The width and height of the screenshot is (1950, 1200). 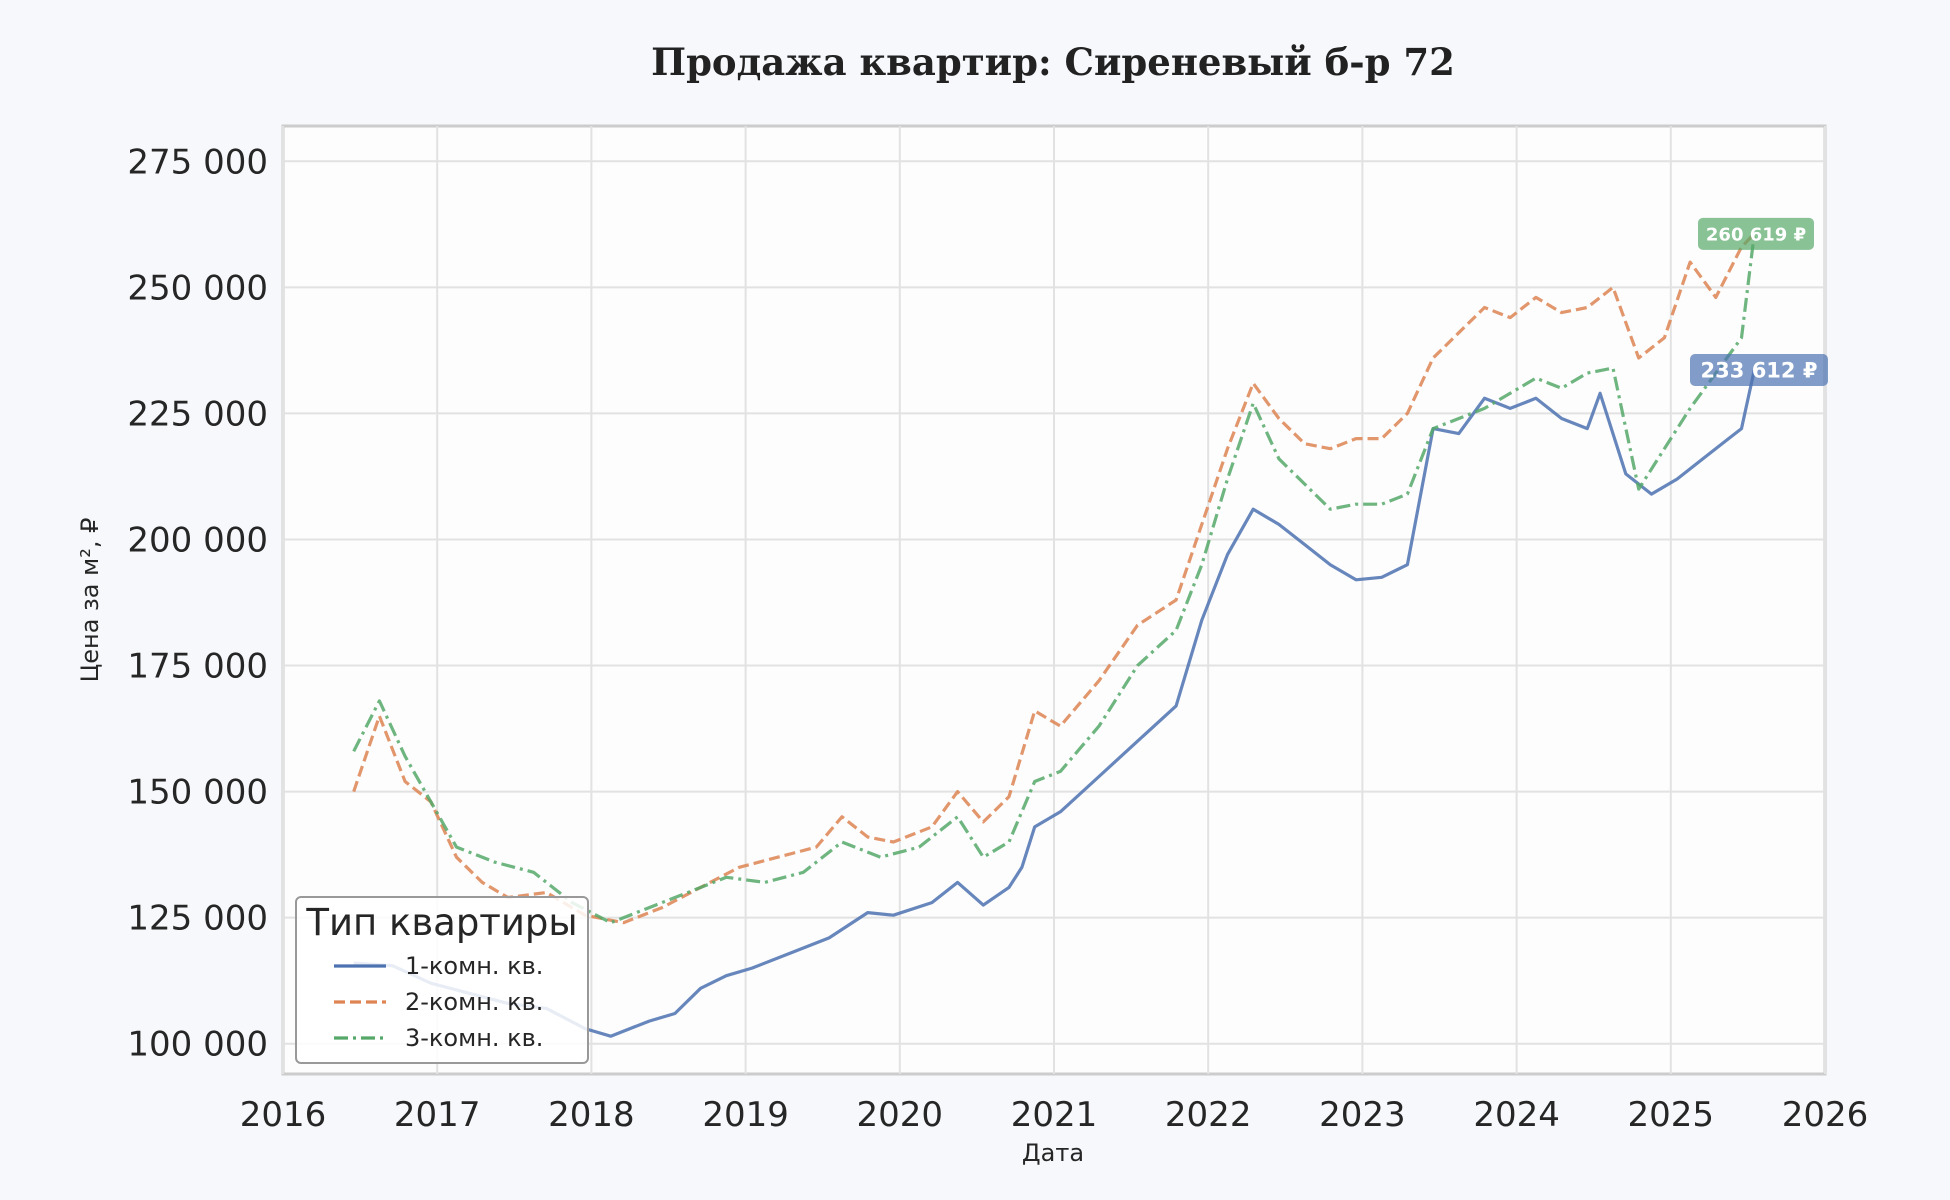 I want to click on end-value-label: 260 619 ₽, so click(x=1756, y=234).